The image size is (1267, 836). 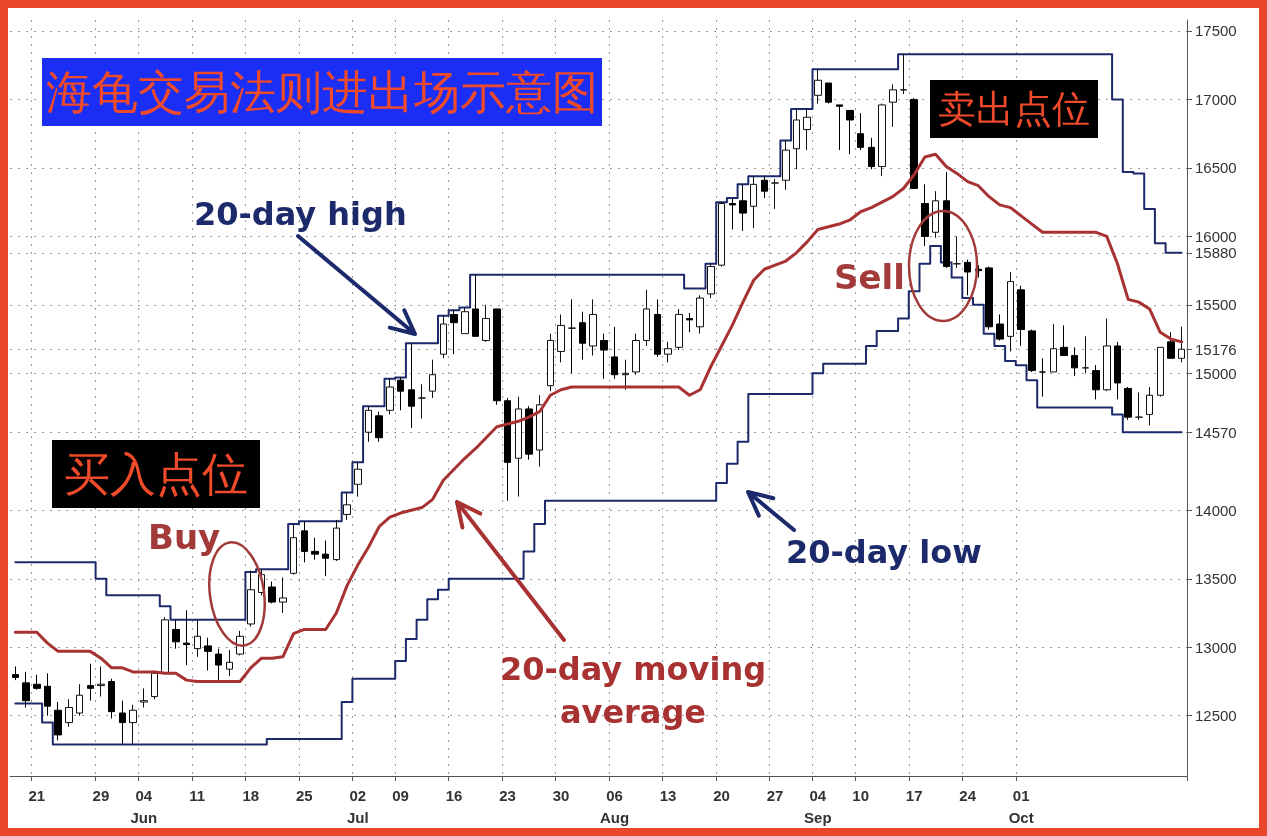 What do you see at coordinates (300, 214) in the screenshot?
I see `text: 20-day high` at bounding box center [300, 214].